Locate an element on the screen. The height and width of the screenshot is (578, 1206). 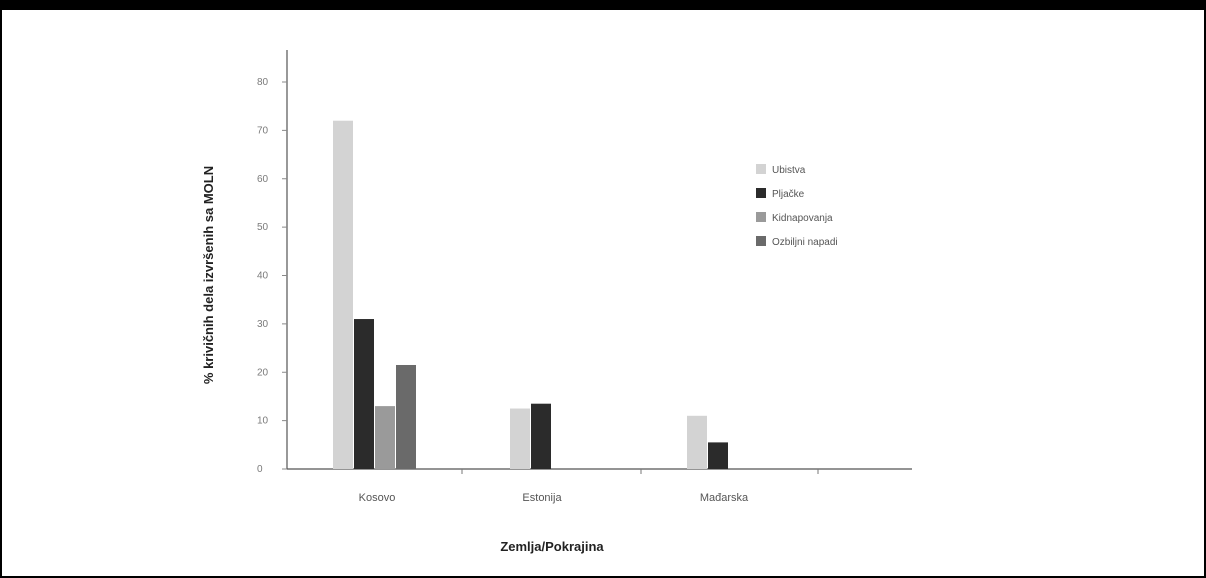
y-tick-label: 60 is located at coordinates (263, 179).